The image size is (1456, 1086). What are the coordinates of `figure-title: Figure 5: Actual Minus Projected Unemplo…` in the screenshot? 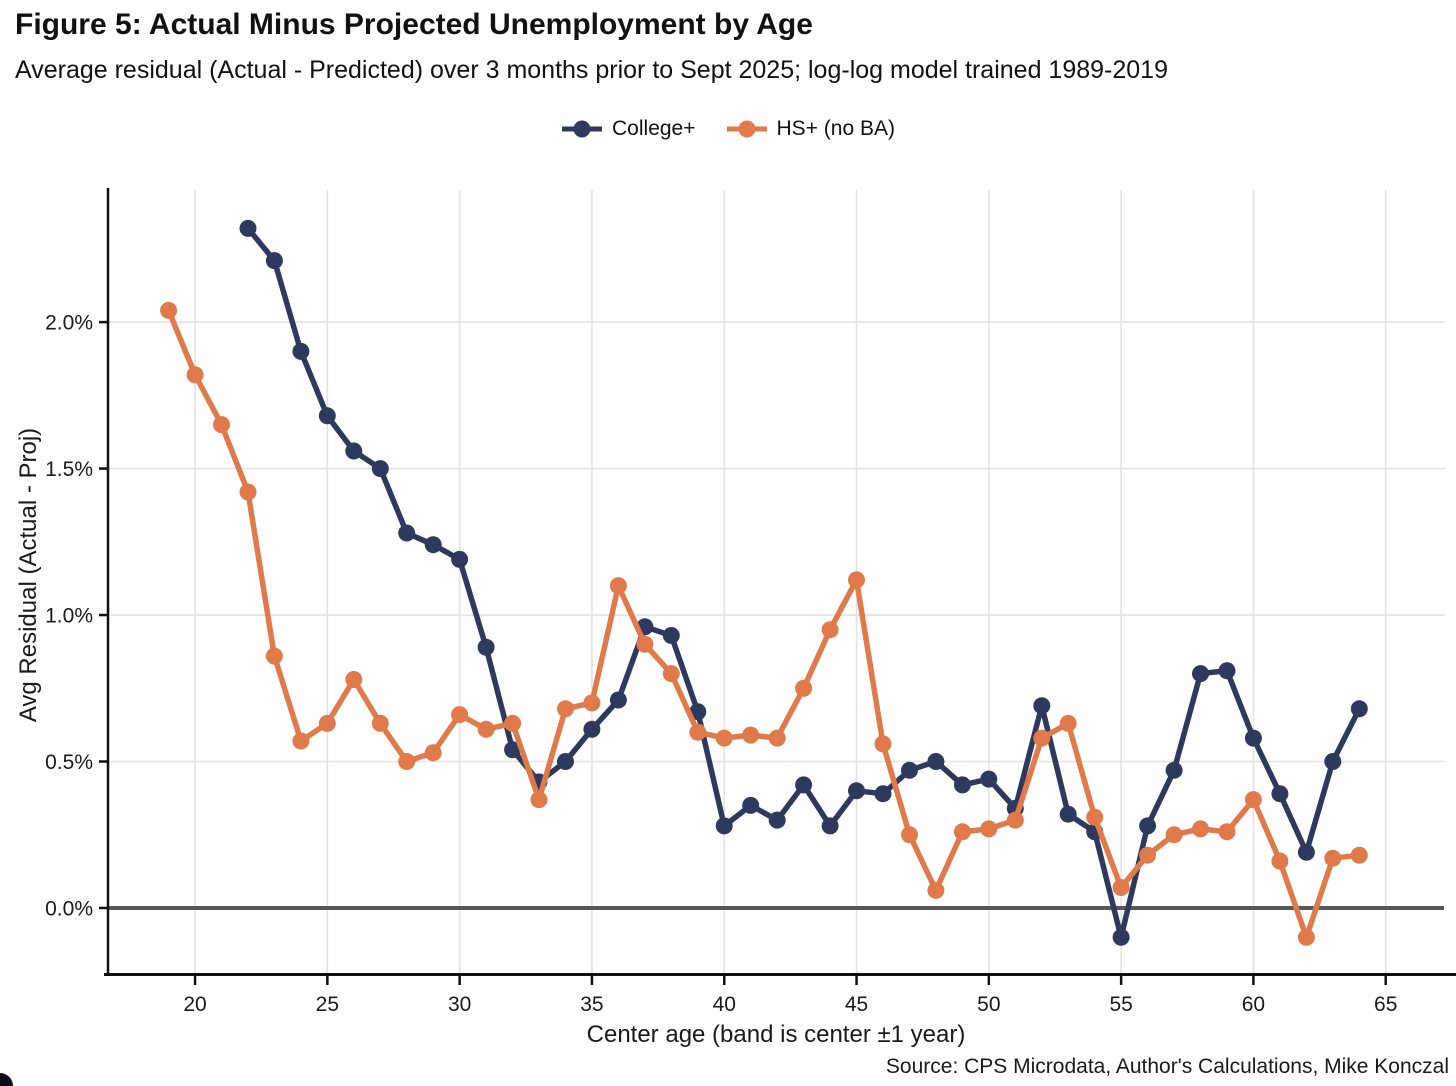 It's located at (414, 24).